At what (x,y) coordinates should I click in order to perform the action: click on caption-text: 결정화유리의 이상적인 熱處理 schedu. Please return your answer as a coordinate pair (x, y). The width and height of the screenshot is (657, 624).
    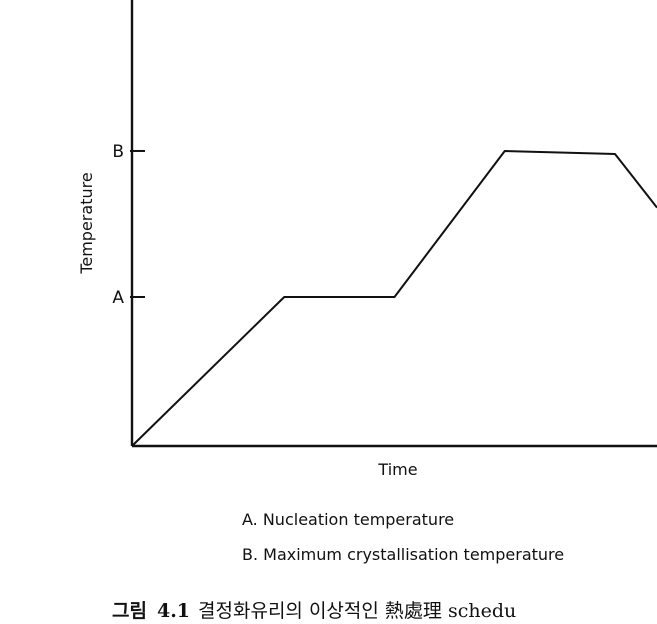
    Looking at the image, I should click on (357, 611).